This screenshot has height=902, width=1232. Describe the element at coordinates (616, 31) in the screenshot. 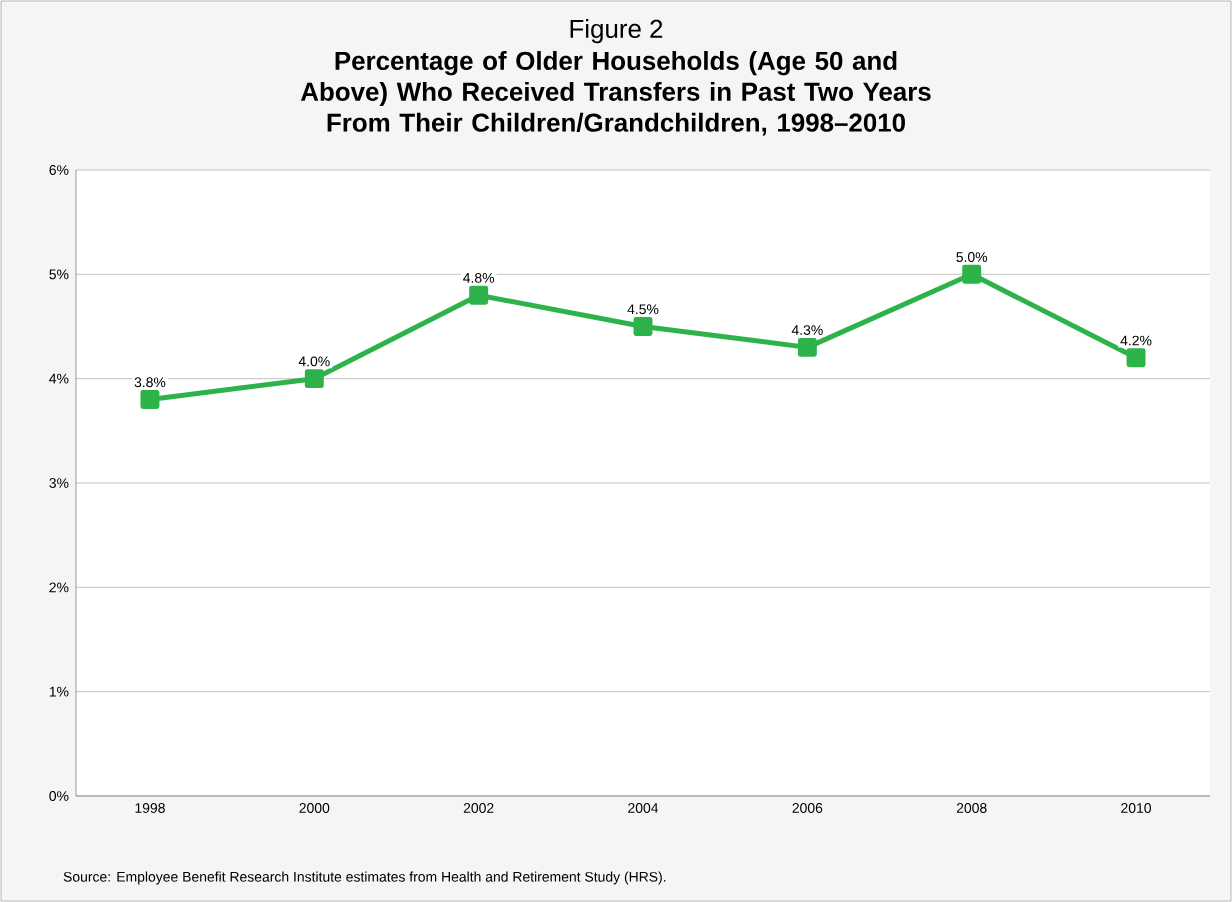

I see `chart-title: Figure 2` at that location.